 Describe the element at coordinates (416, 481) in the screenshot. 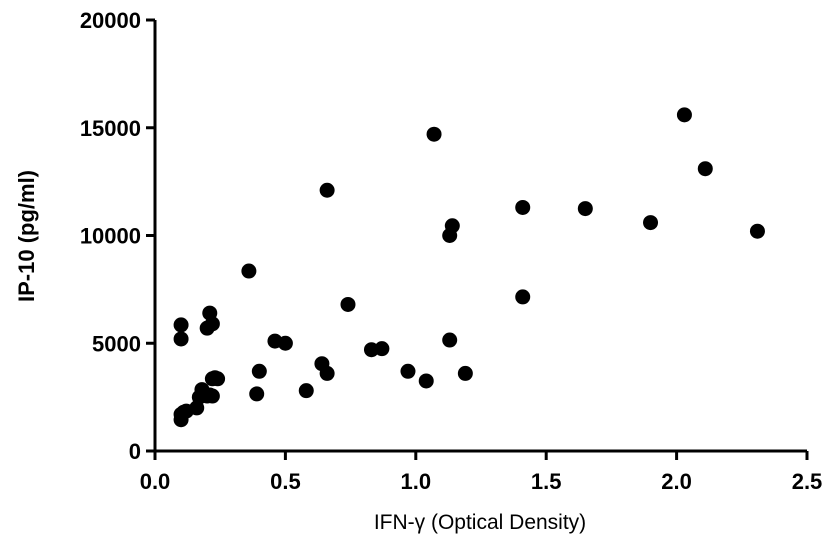

I see `x-tick-label: 1.0` at that location.